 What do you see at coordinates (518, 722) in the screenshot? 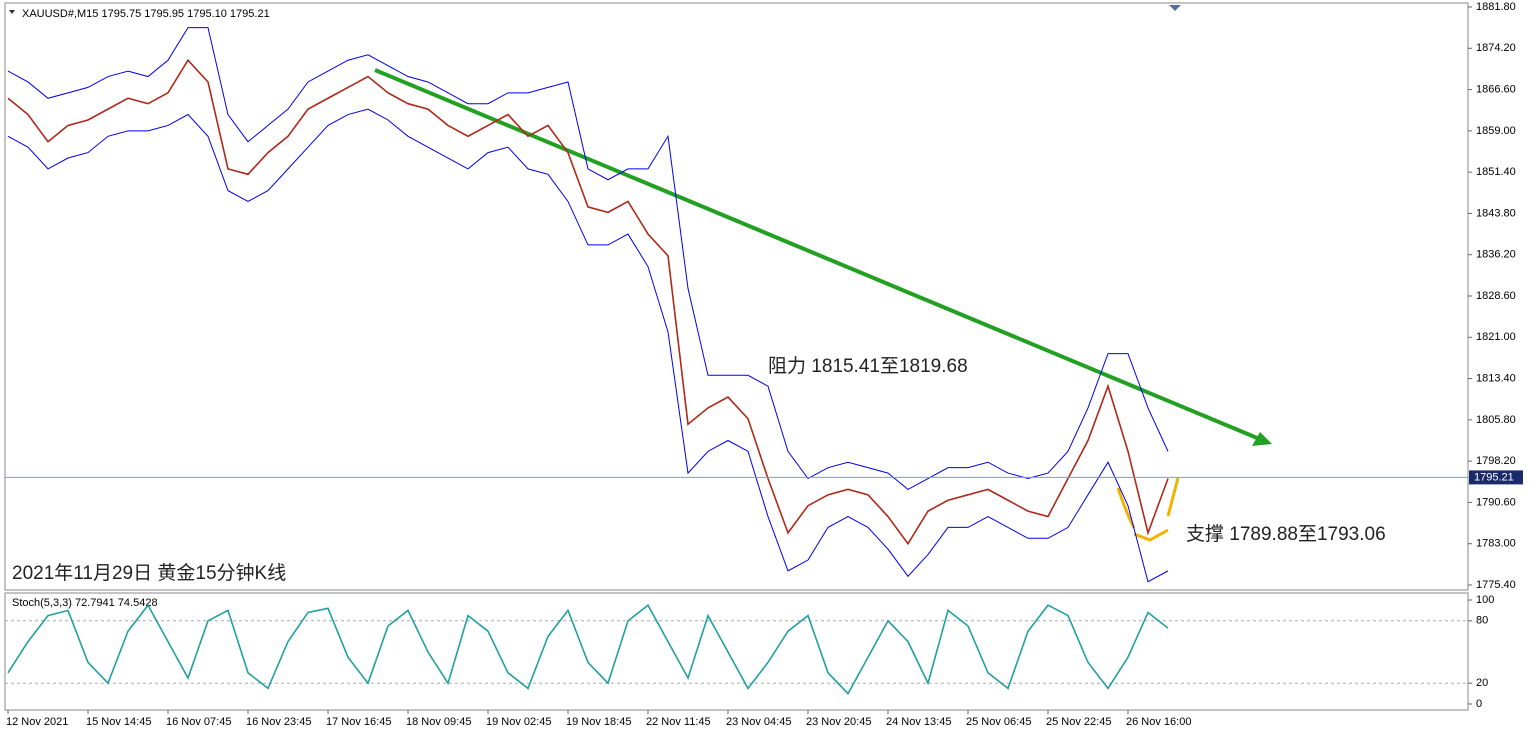
I see `x-tick-label: 19 Nov 02:45` at bounding box center [518, 722].